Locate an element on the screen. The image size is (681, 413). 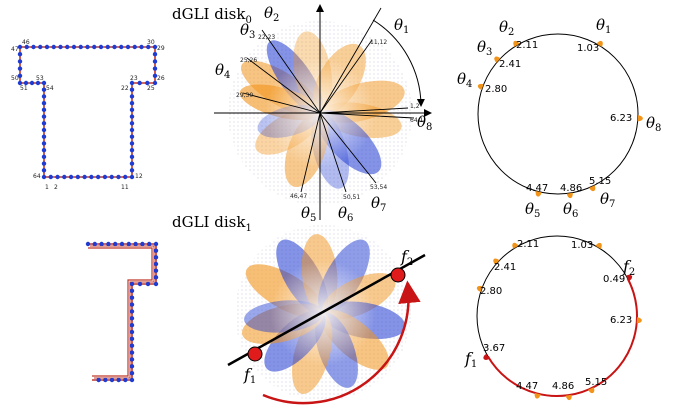
c0-theta-5: θ5 is located at coordinates (532, 210).